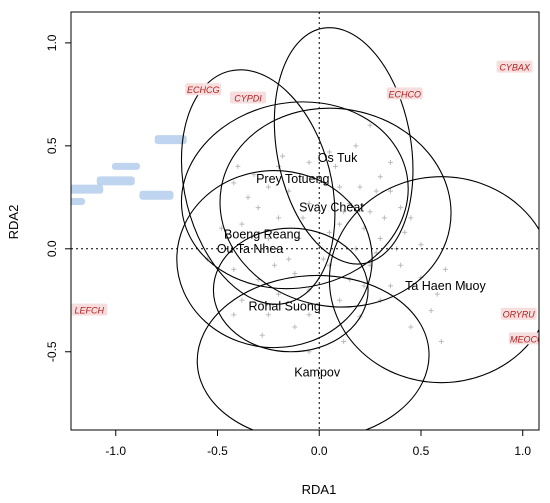  Describe the element at coordinates (285, 306) in the screenshot. I see `group-label: Rohal Suong` at that location.